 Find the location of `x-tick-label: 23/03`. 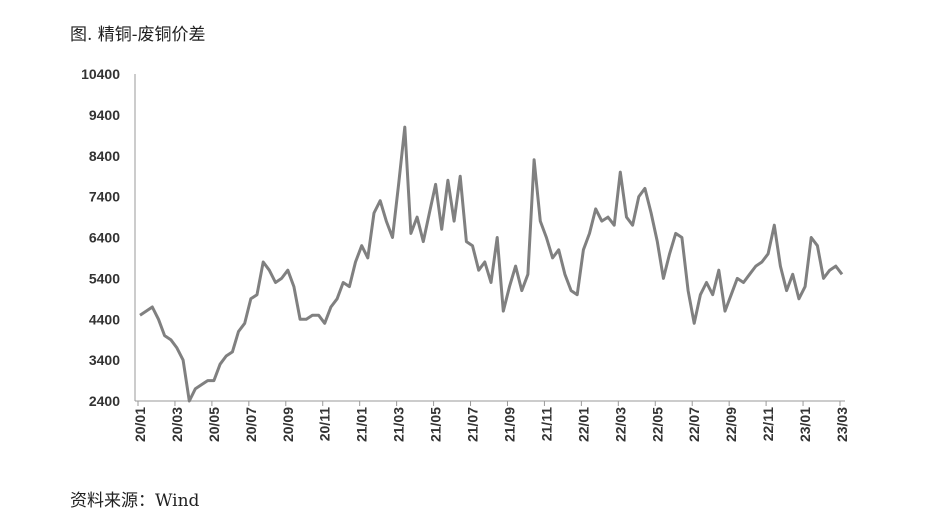

x-tick-label: 23/03 is located at coordinates (842, 424).